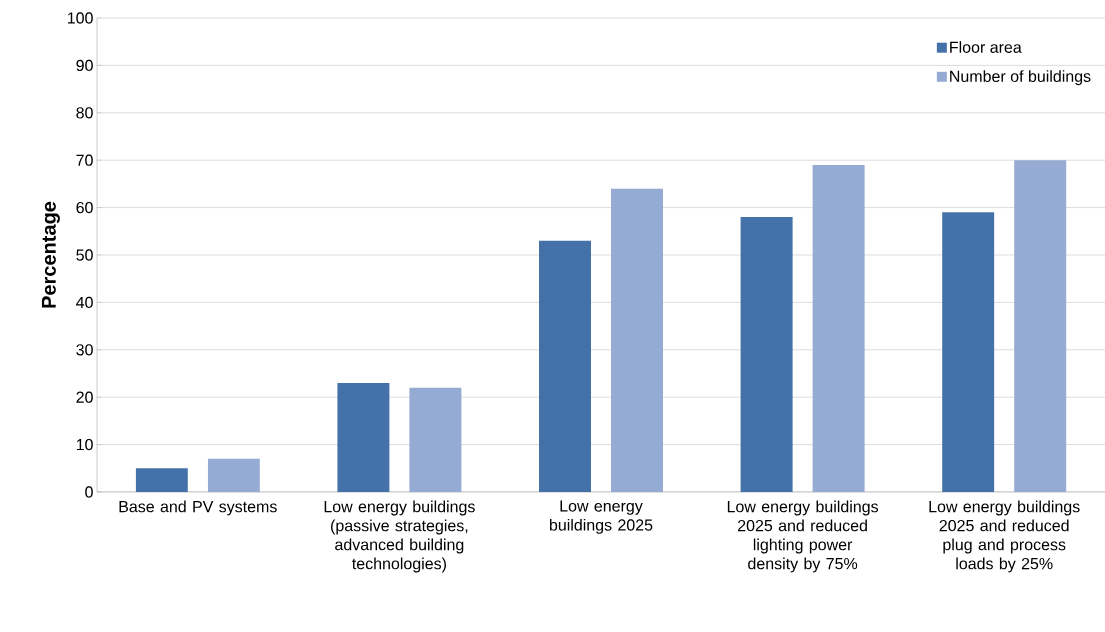 This screenshot has height=632, width=1105. I want to click on y-tick-label: 90, so click(84, 65).